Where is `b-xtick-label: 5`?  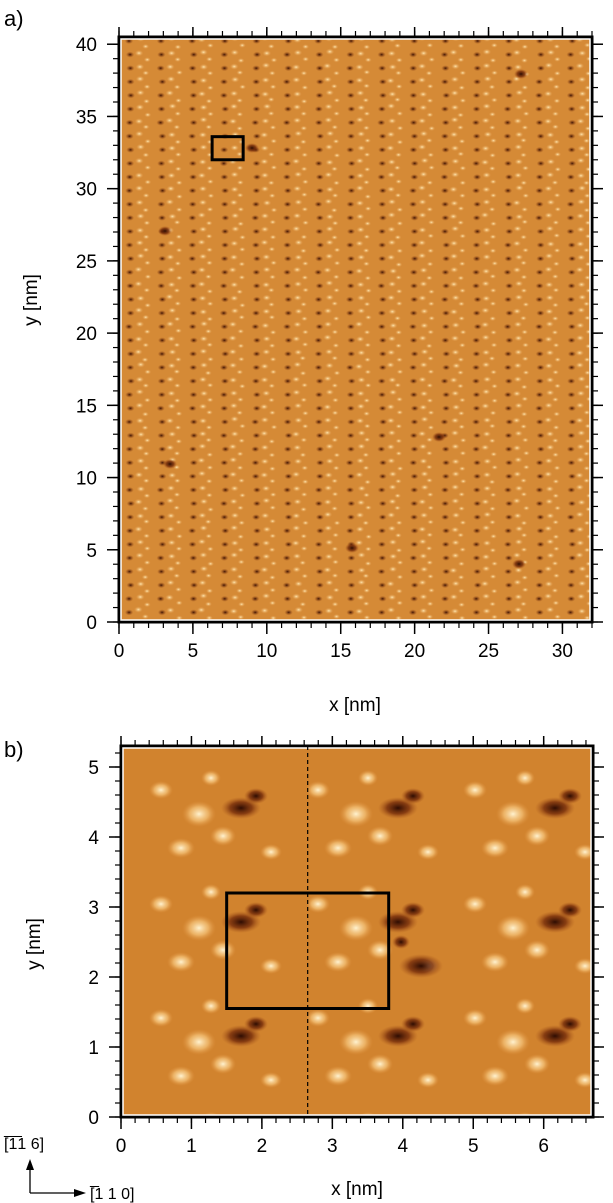
b-xtick-label: 5 is located at coordinates (473, 1146).